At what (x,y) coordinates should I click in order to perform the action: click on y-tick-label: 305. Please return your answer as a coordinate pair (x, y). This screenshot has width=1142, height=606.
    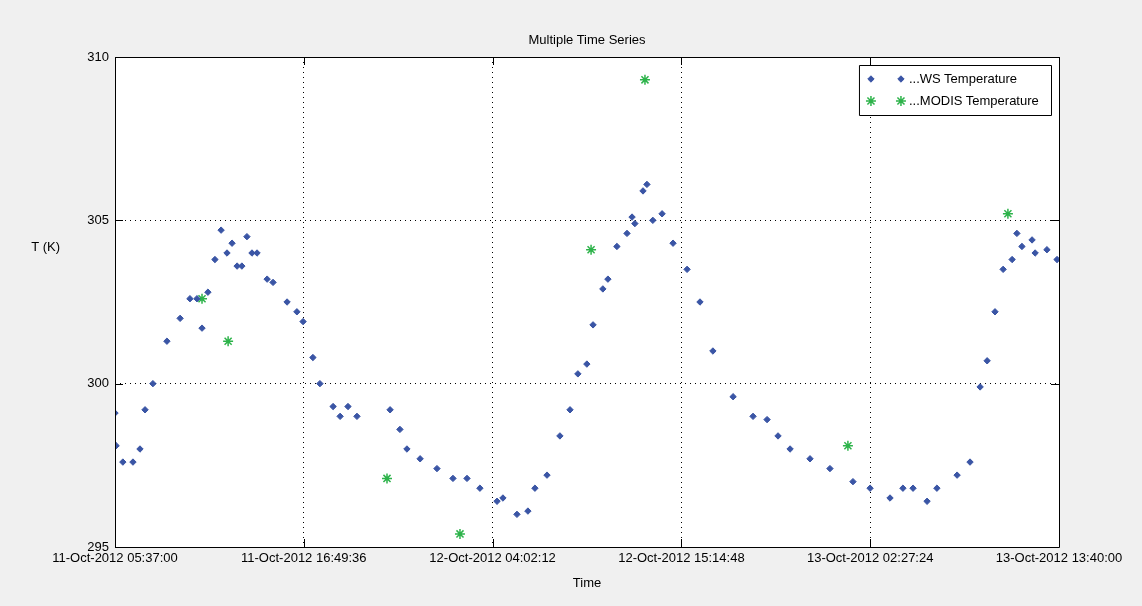
    Looking at the image, I should click on (98, 219).